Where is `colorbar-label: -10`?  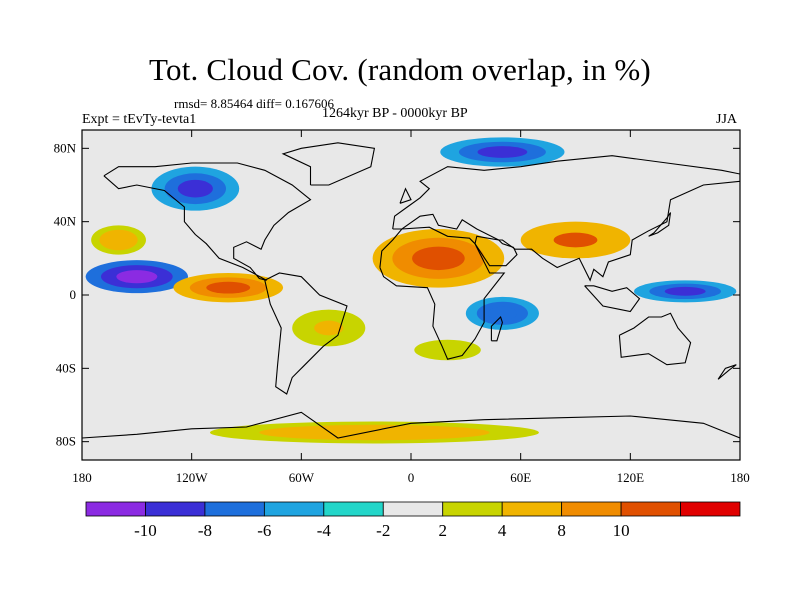 colorbar-label: -10 is located at coordinates (145, 530).